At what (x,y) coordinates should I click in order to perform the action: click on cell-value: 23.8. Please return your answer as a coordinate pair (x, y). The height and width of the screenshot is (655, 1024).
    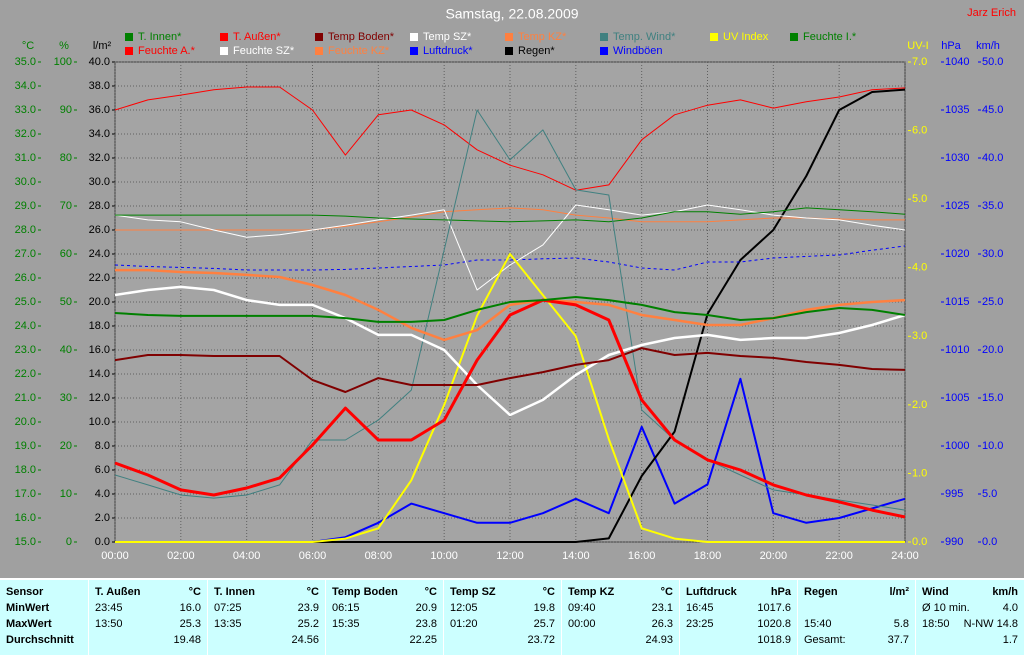
    Looking at the image, I should click on (426, 624).